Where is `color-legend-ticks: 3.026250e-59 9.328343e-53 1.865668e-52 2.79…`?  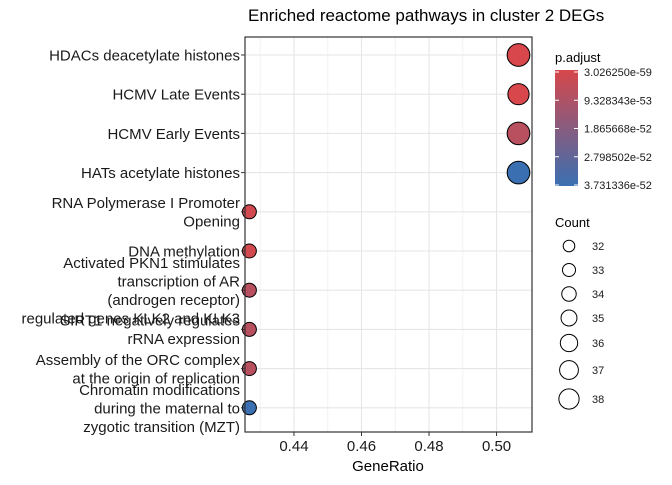 color-legend-ticks: 3.026250e-59 9.328343e-53 1.865668e-52 2.79… is located at coordinates (603, 129).